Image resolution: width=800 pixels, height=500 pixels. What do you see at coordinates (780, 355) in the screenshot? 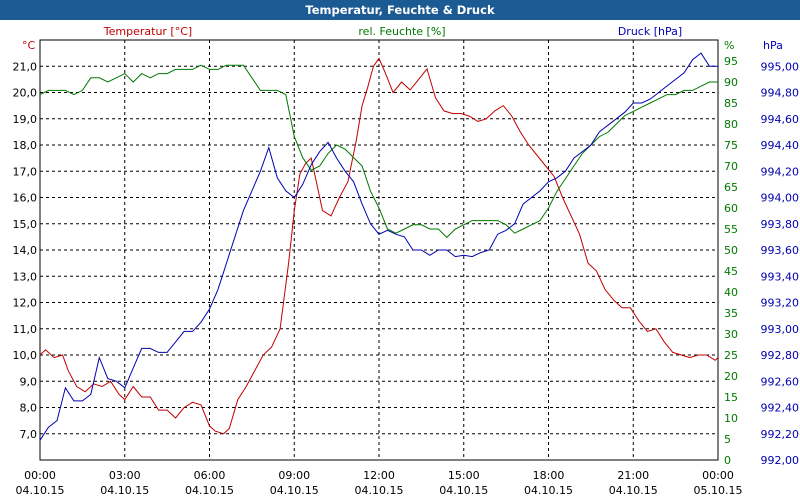
I see `pressure-tick-label: 992,80` at bounding box center [780, 355].